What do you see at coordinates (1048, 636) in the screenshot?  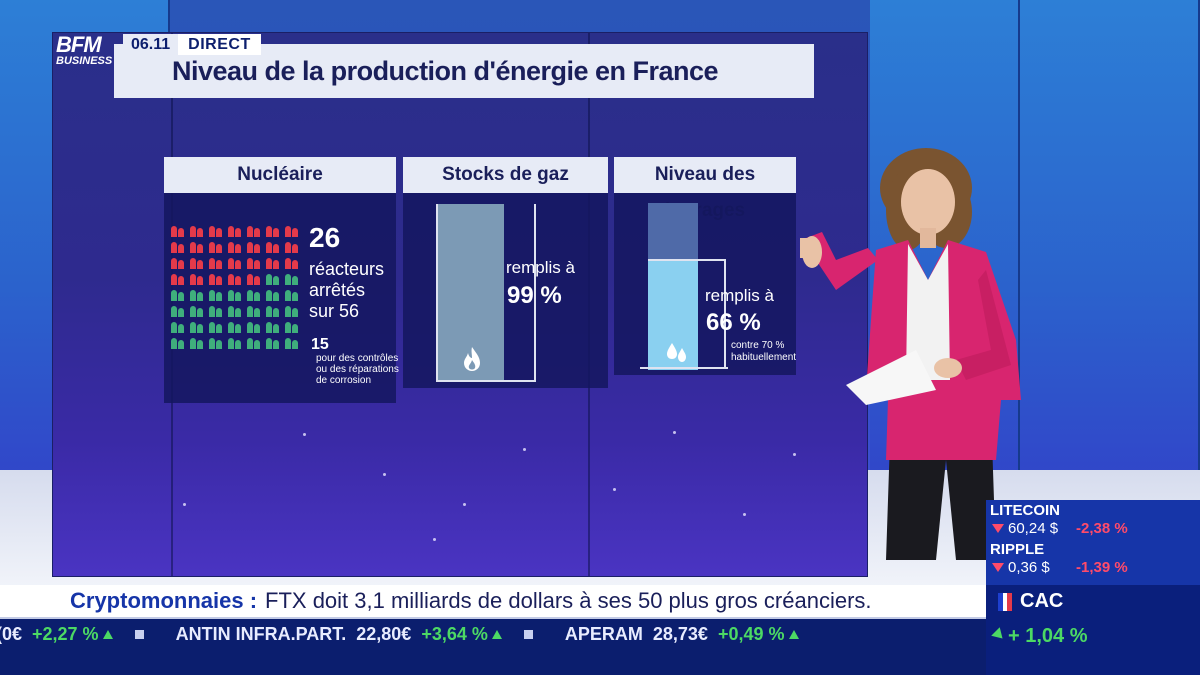 I see `index-change: + 1,04 %` at bounding box center [1048, 636].